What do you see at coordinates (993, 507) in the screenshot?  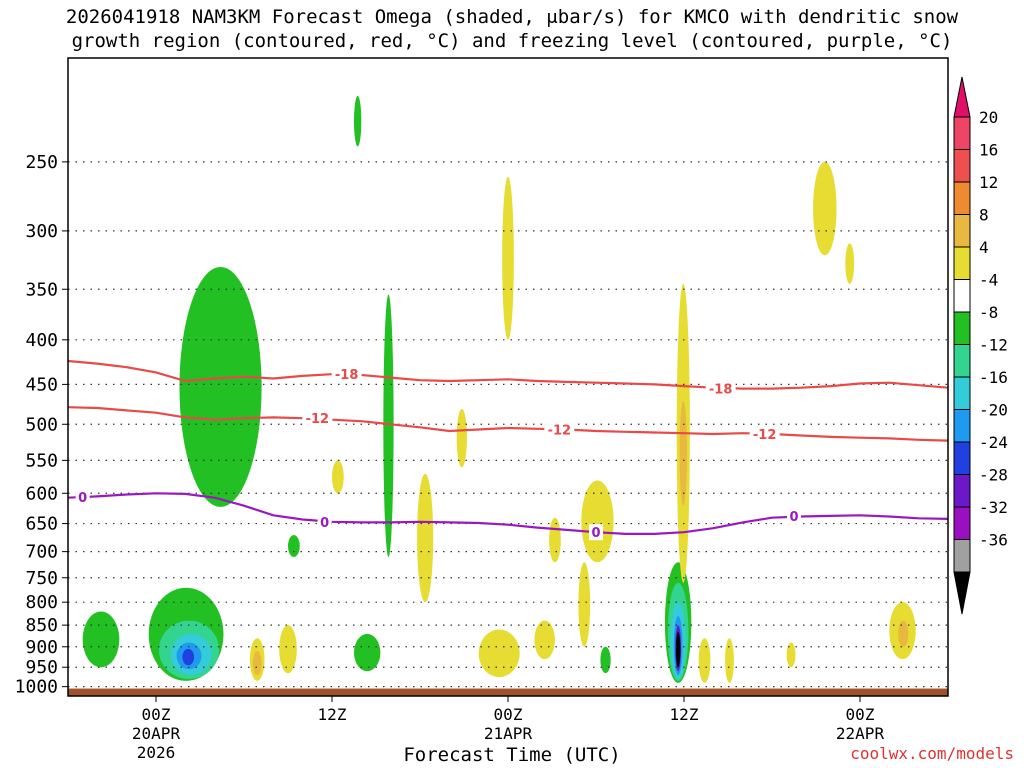 I see `colorbar-label-12: -32` at bounding box center [993, 507].